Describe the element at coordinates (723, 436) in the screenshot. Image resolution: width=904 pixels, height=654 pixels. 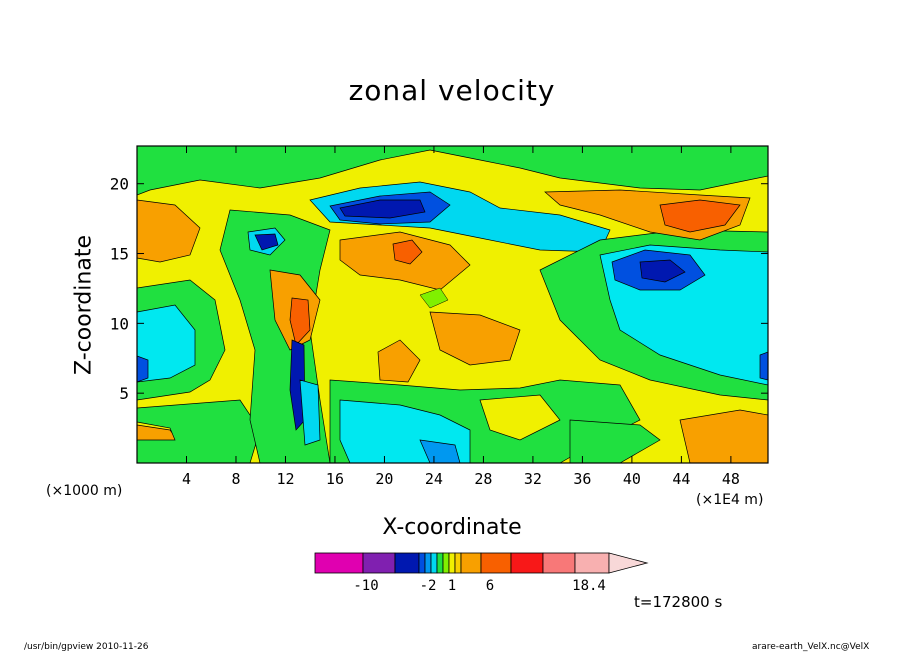
I see `region-bottom-right-orange` at that location.